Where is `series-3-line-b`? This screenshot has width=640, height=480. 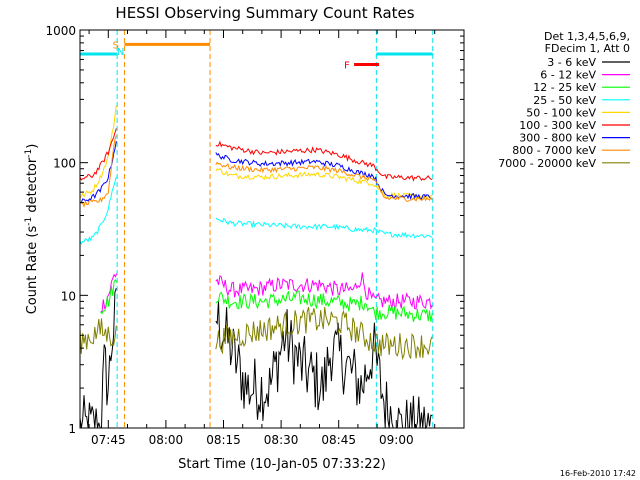 series-3-line-b is located at coordinates (324, 228).